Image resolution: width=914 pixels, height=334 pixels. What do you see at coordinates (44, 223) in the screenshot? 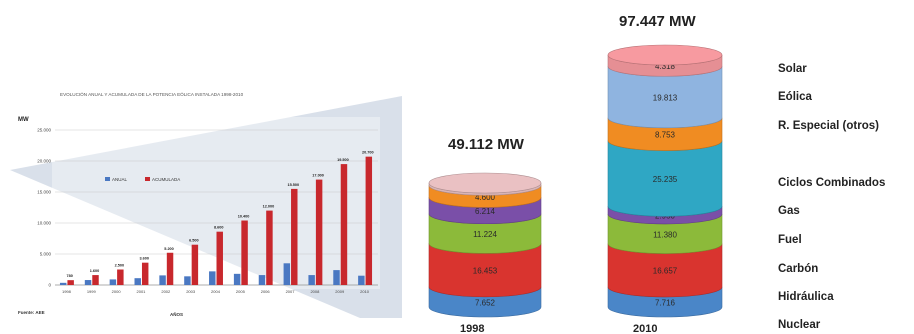
I see `y-tick-label: 10.000` at bounding box center [44, 223].